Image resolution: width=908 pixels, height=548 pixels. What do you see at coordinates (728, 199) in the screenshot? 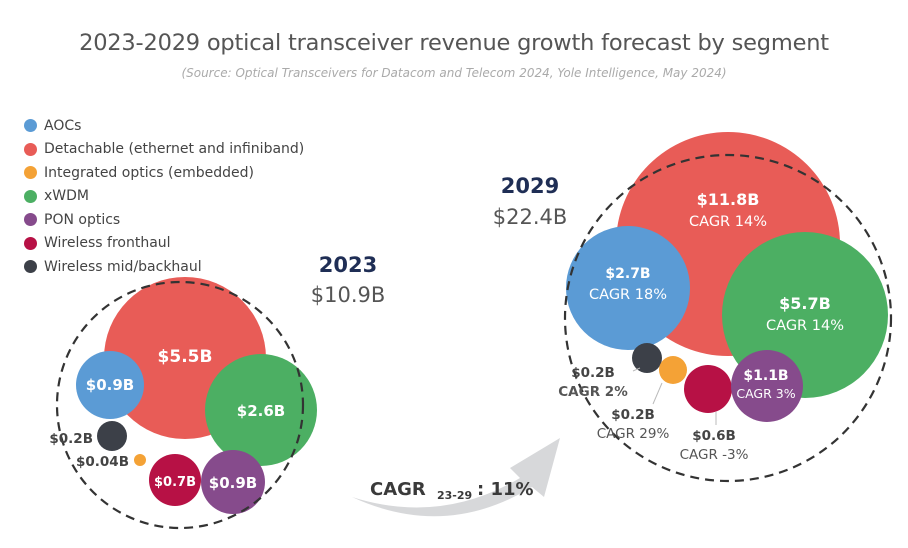
I see `value-label: $11.8B` at bounding box center [728, 199].